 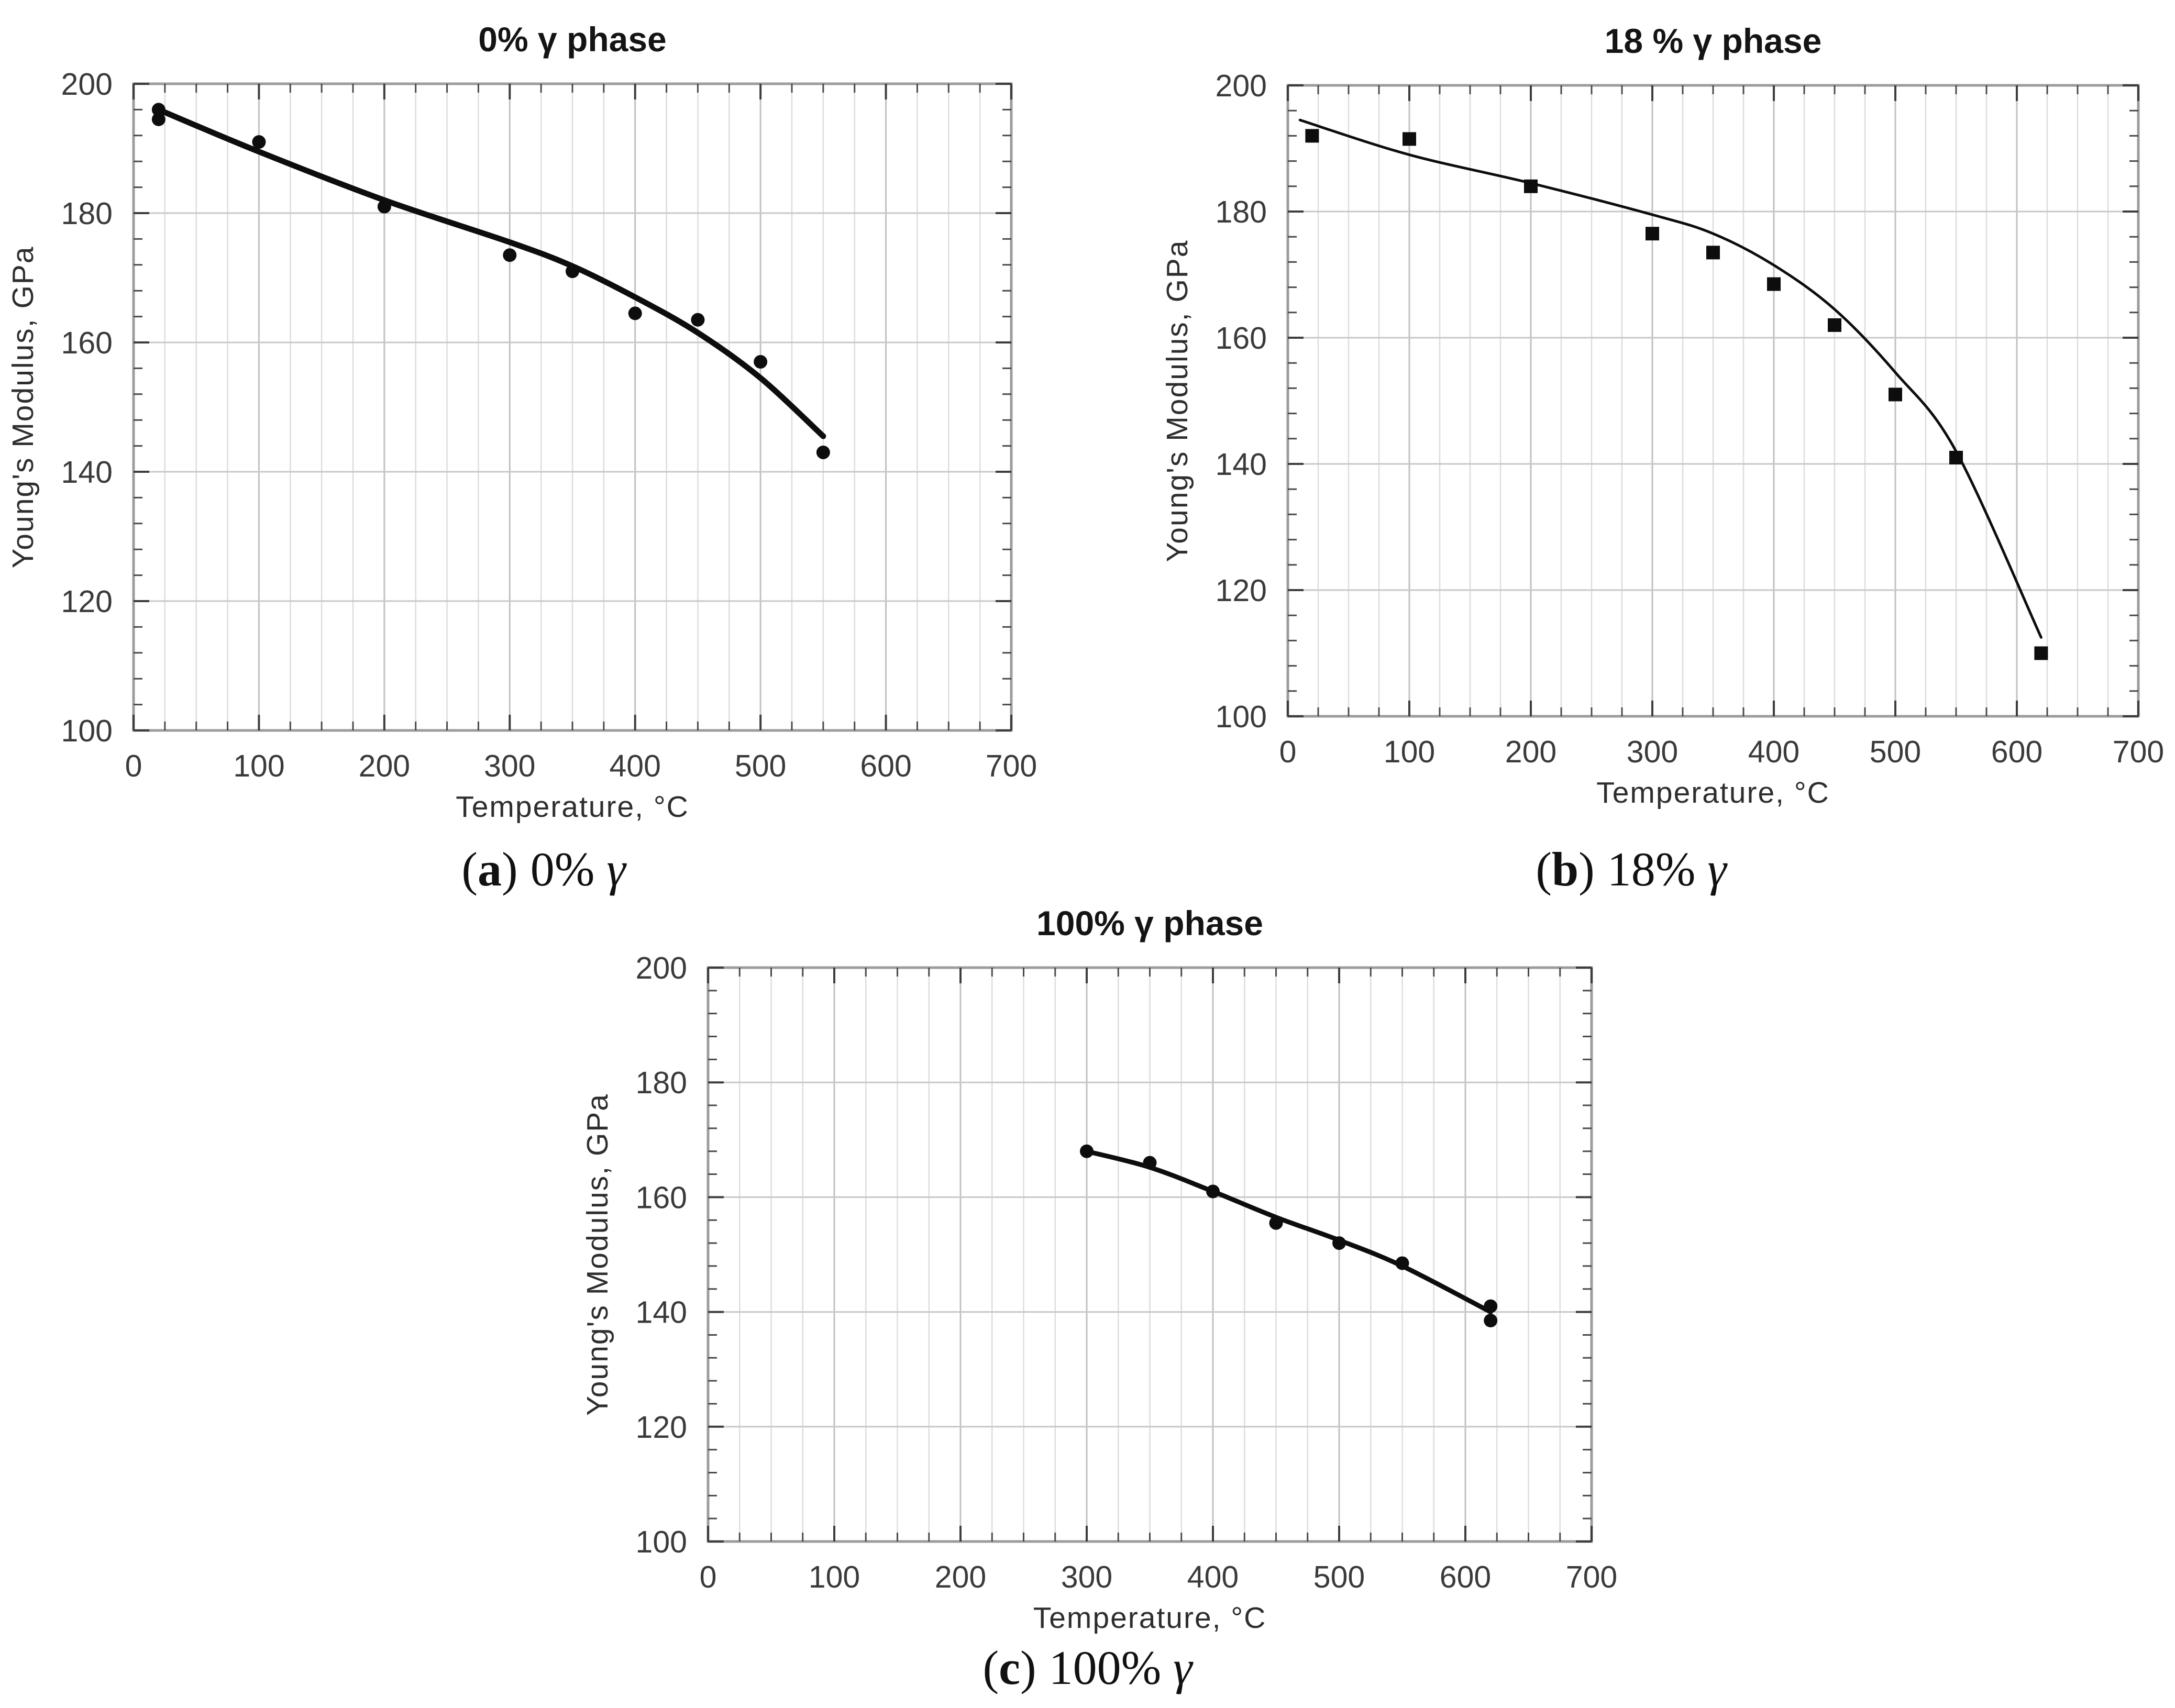 I want to click on data-points, so click(x=1289, y=1236).